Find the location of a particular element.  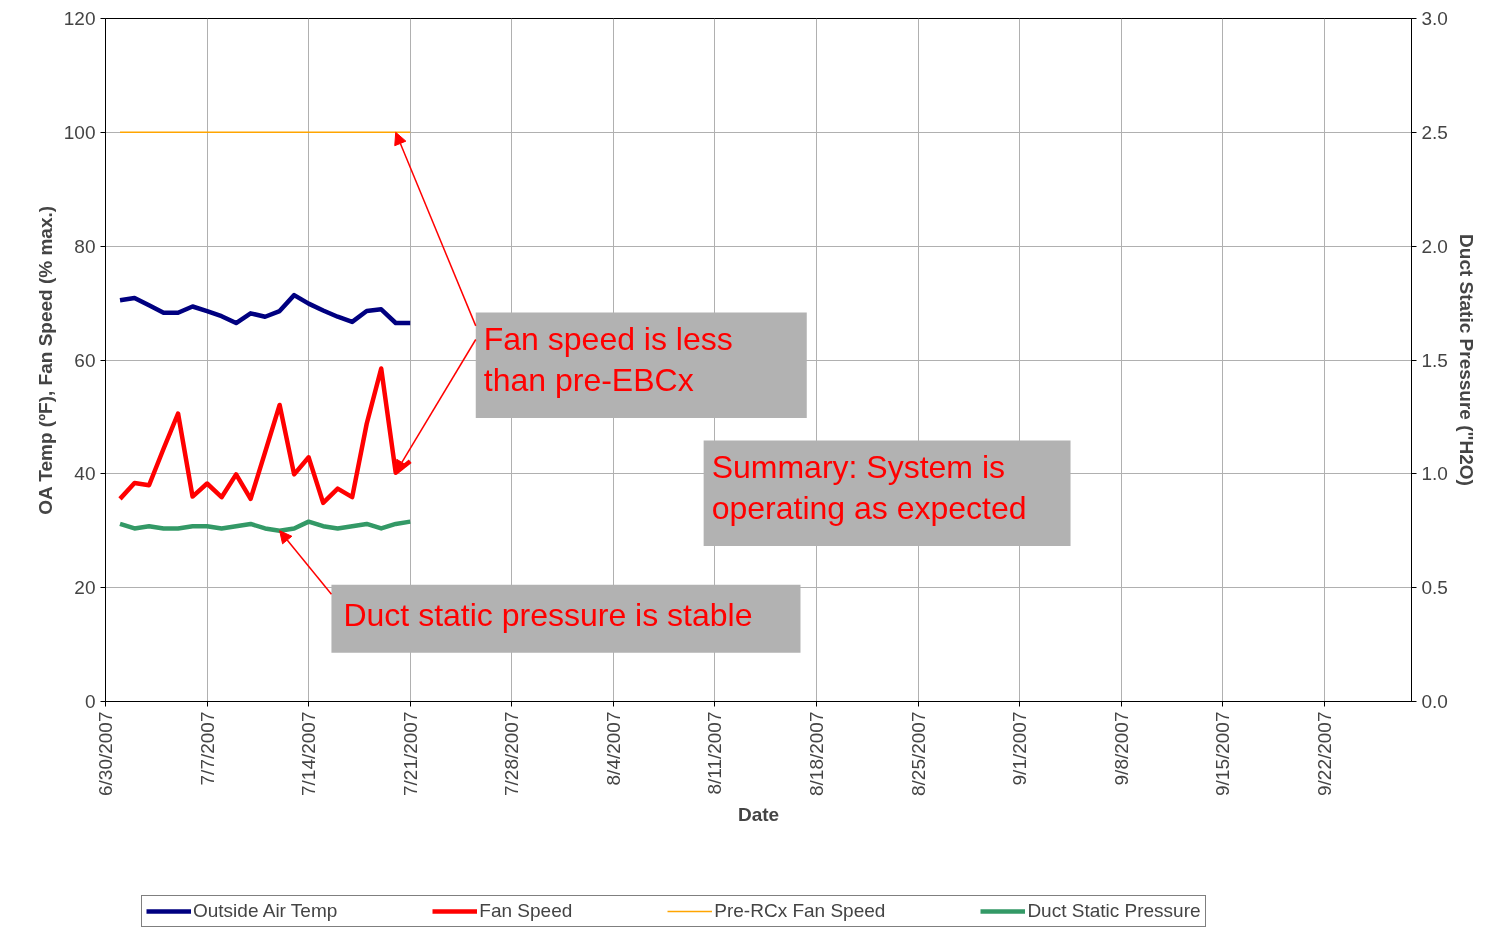

x-tick-label: 7/28/2007 is located at coordinates (512, 754).